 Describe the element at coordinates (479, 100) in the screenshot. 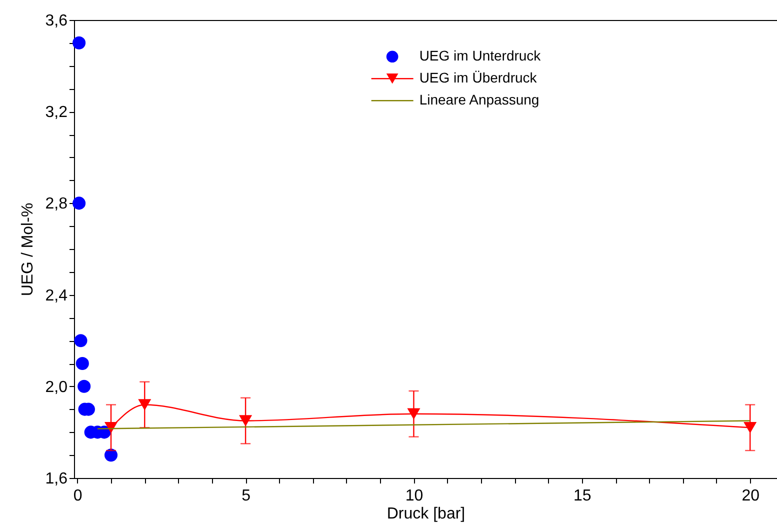

I see `legend-label: Lineare Anpassung` at that location.